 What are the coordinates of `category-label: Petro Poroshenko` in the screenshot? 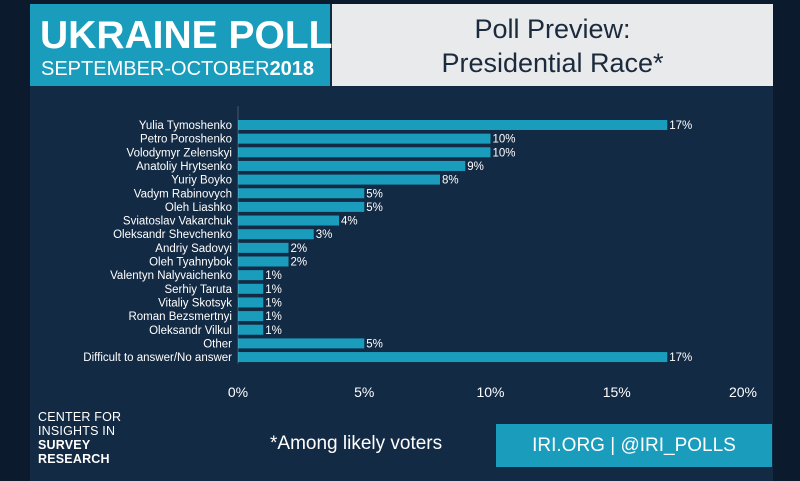 It's located at (186, 140).